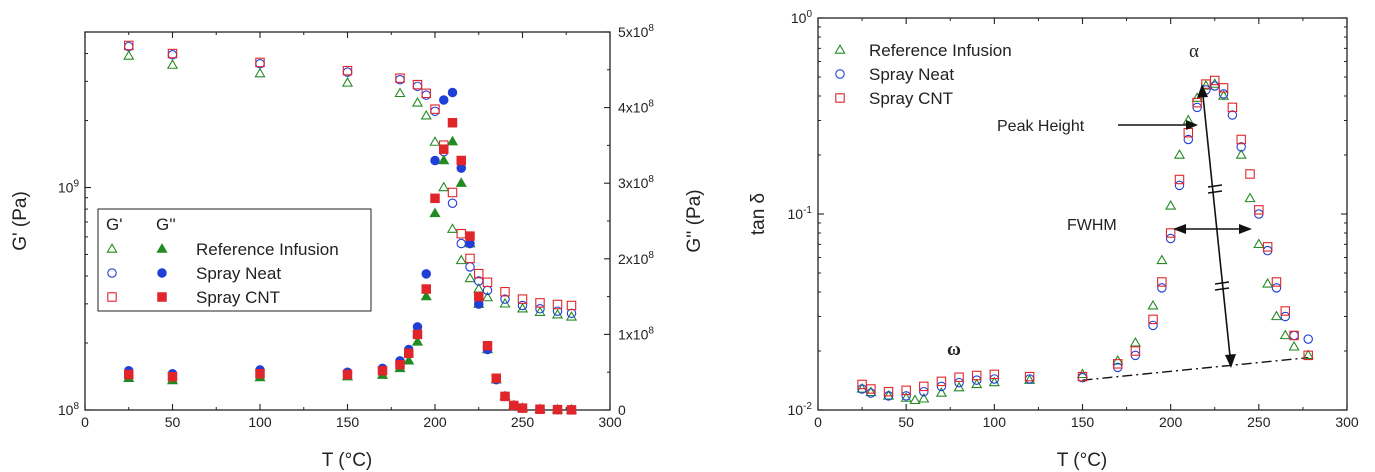  Describe the element at coordinates (267, 249) in the screenshot. I see `modulus-legend-label-reference-infusion: Reference Infusion` at that location.